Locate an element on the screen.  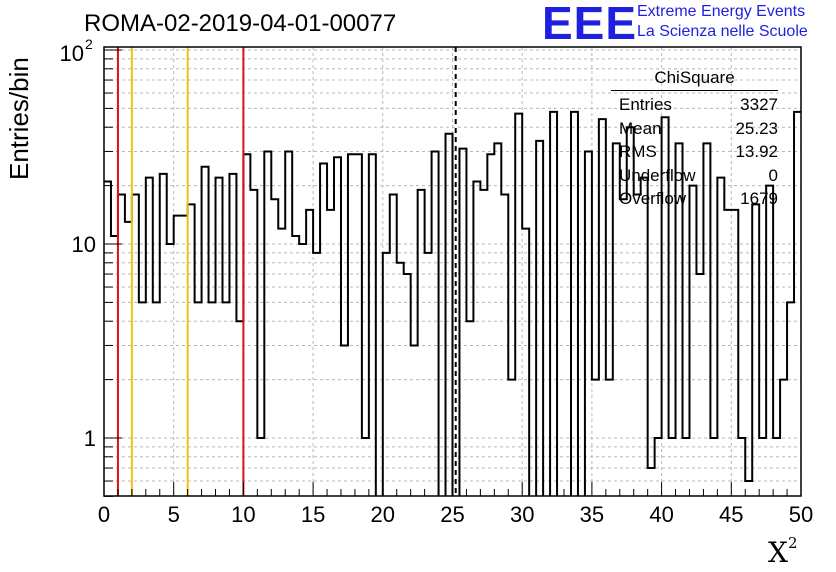
x-tick-label: 30 is located at coordinates (522, 514).